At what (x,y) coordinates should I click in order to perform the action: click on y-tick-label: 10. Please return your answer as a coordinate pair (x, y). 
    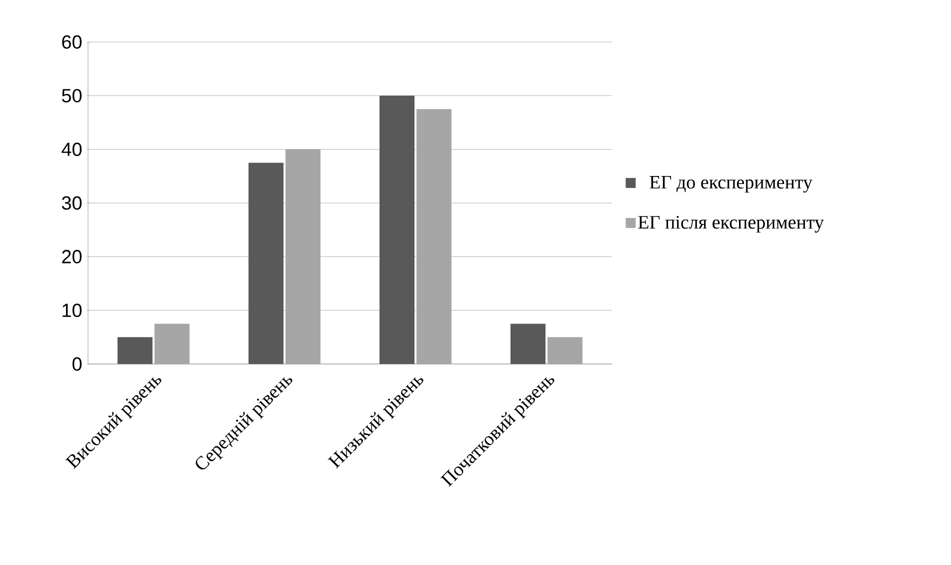
    Looking at the image, I should click on (72, 311).